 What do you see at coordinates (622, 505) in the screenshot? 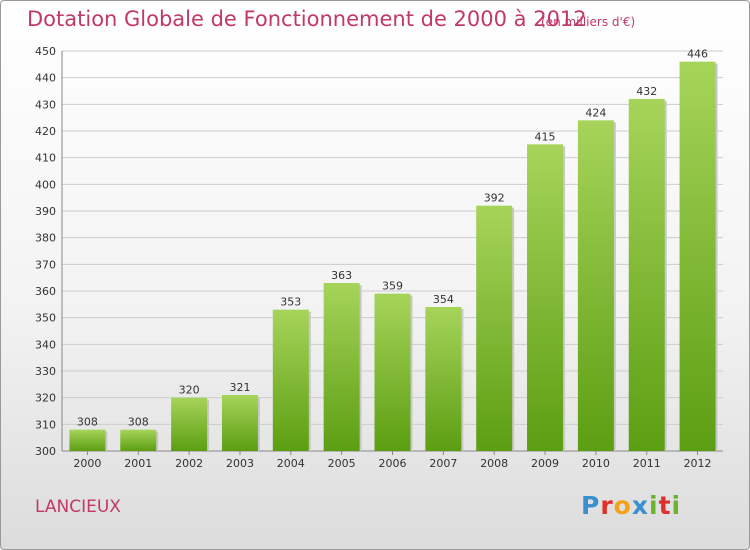
I see `logo-letter: o` at bounding box center [622, 505].